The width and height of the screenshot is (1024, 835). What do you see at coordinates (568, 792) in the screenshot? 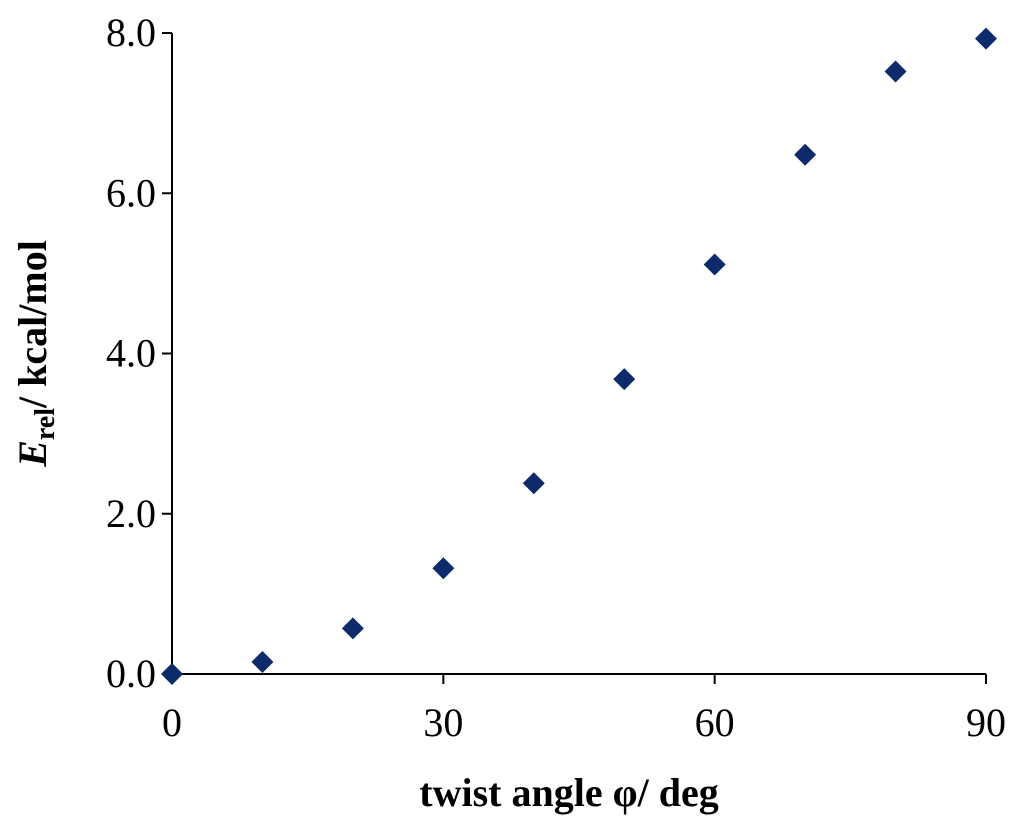
I see `x-axis-title: twist angle φ/ deg` at bounding box center [568, 792].